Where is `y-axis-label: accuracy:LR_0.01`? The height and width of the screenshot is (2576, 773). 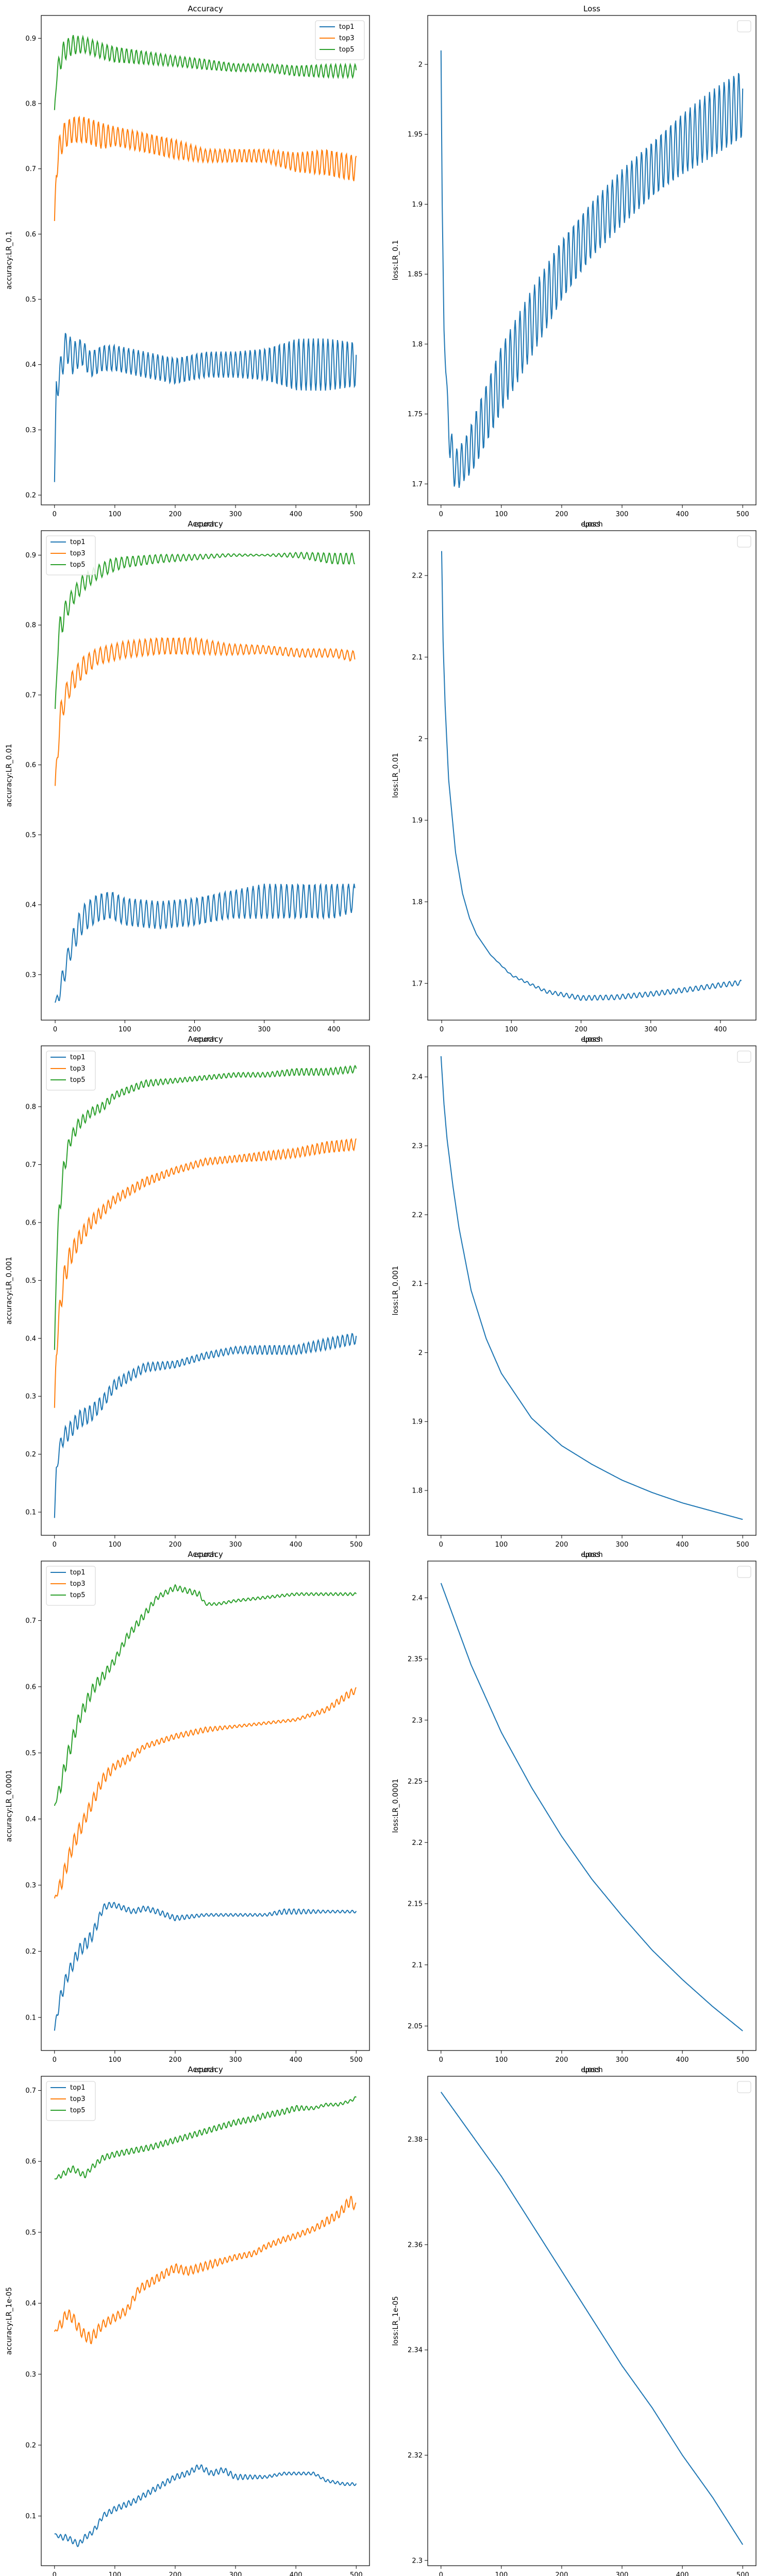
y-axis-label: accuracy:LR_0.01 is located at coordinates (9, 775).